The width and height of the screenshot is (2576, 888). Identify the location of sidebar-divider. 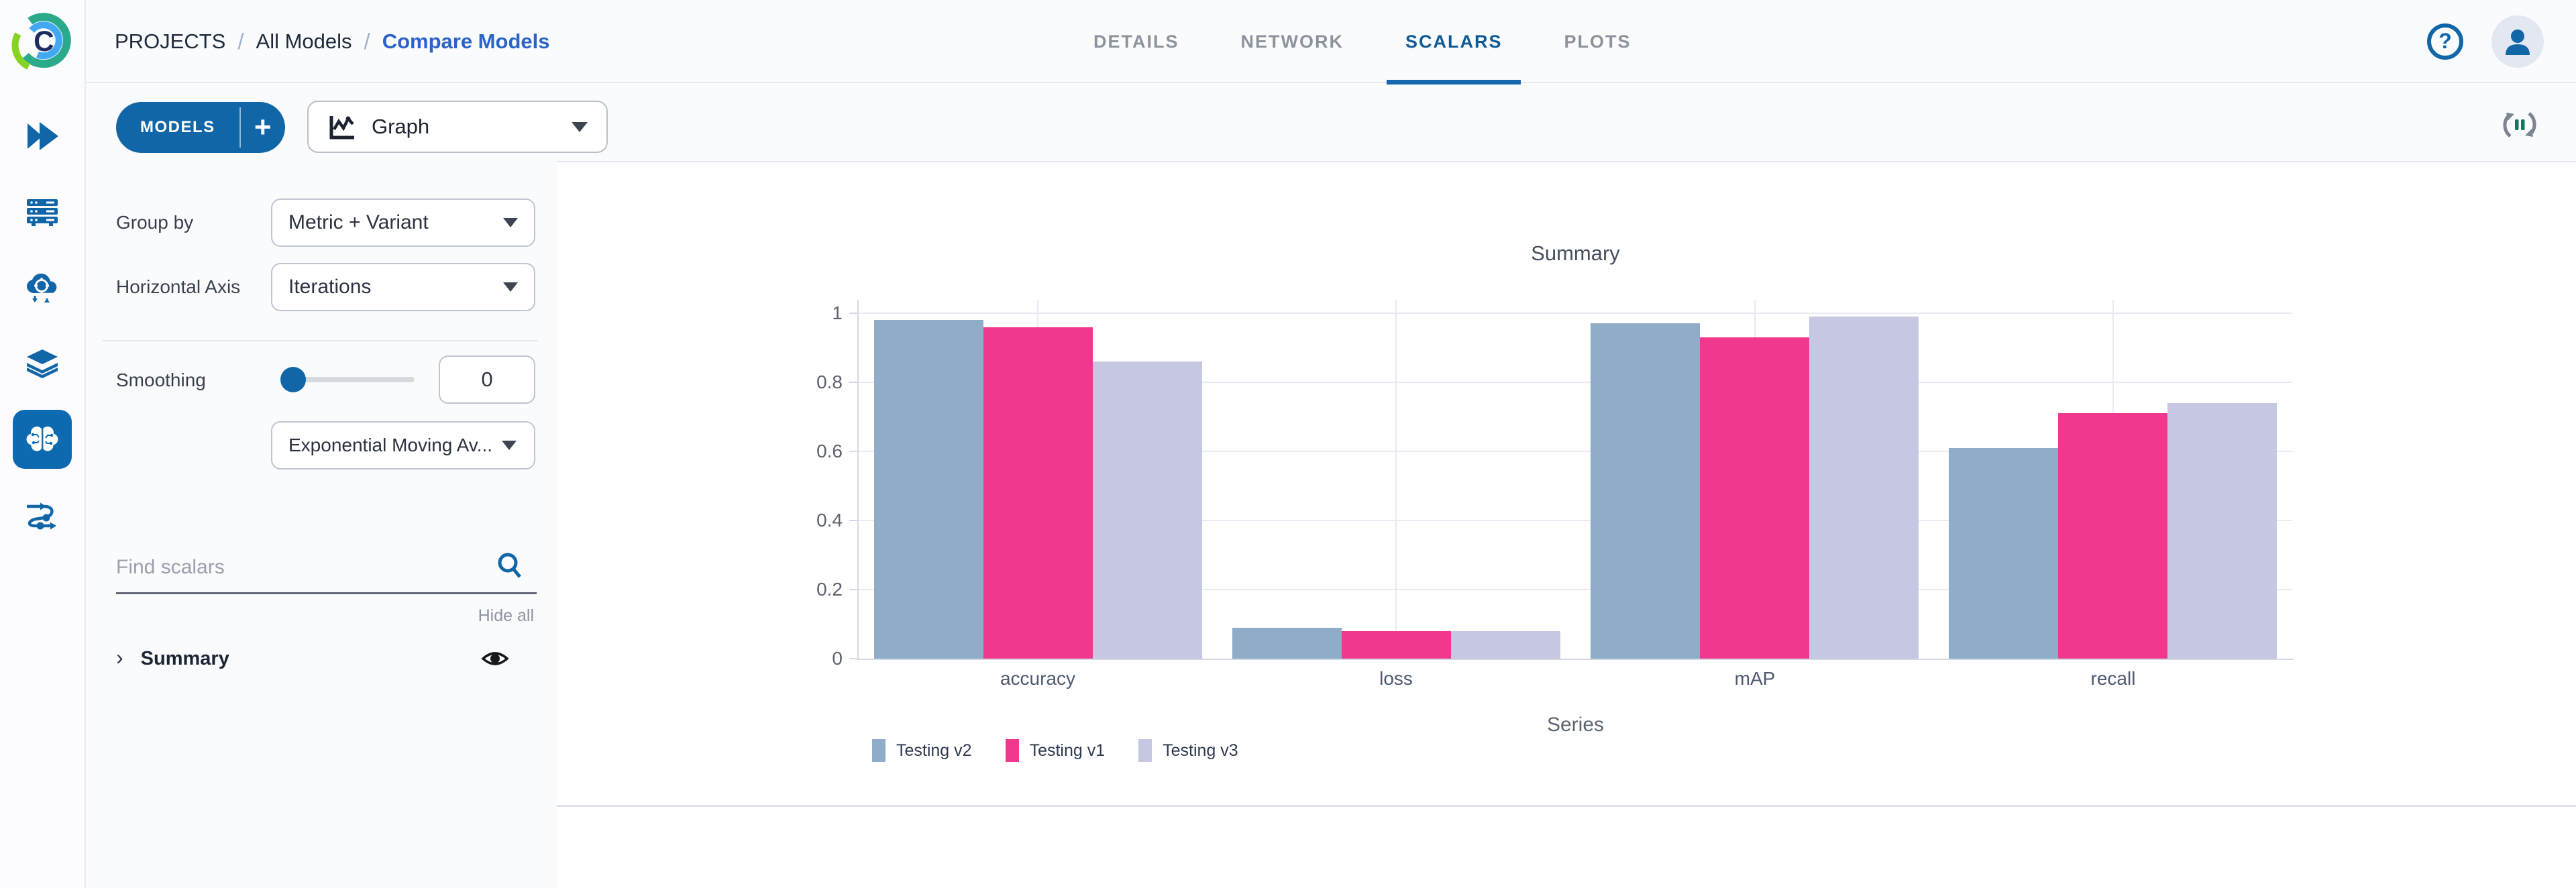
(85, 444).